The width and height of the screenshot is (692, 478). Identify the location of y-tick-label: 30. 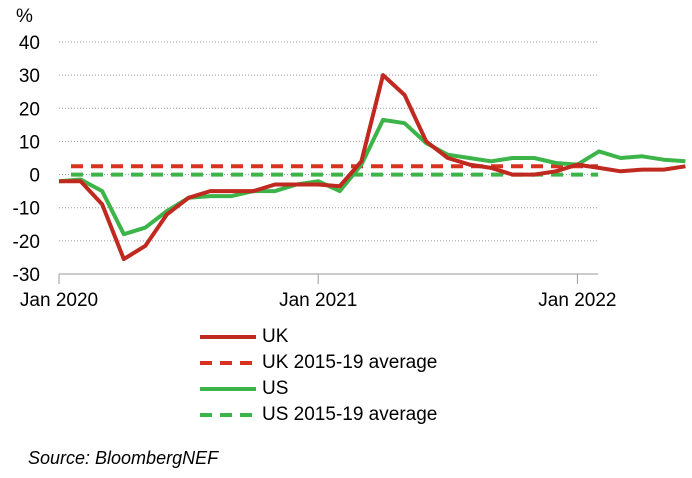
(29, 76).